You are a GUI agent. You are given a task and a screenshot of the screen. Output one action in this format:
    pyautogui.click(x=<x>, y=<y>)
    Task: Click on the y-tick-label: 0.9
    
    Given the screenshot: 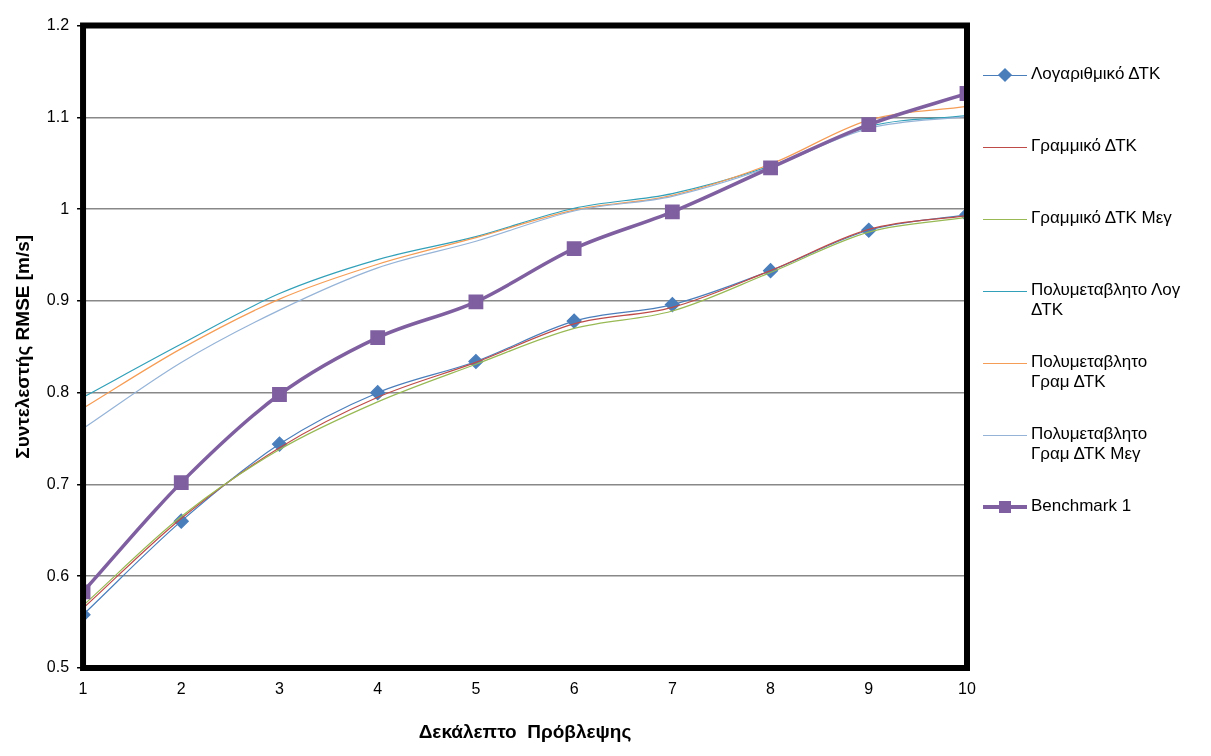 What is the action you would take?
    pyautogui.click(x=58, y=300)
    